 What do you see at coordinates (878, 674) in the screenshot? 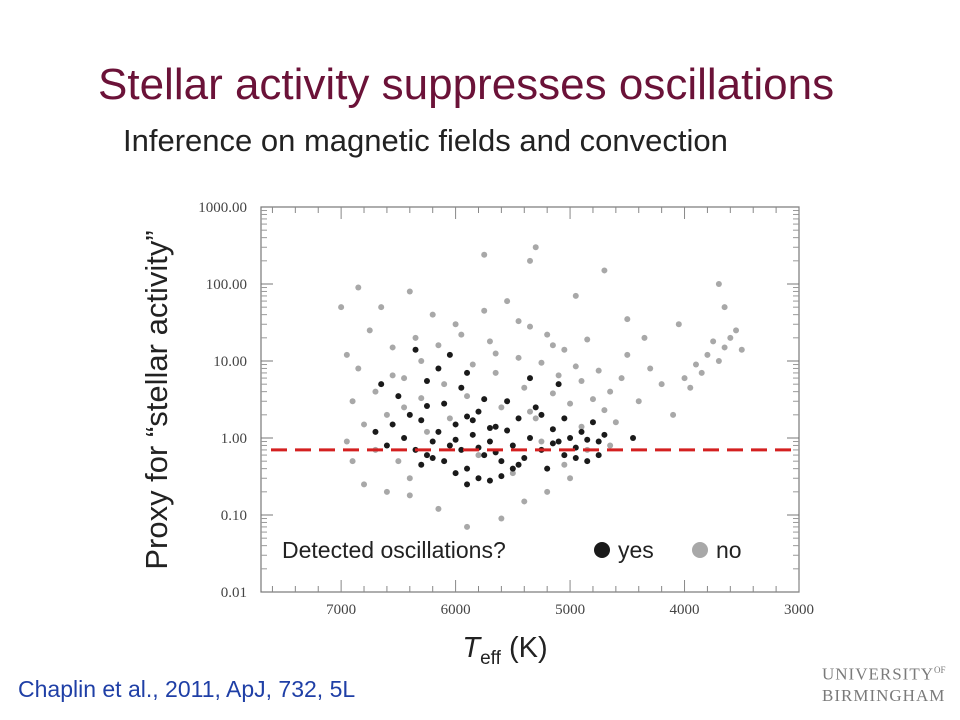
I see `logo-line-1: UNIVERSITY` at bounding box center [878, 674].